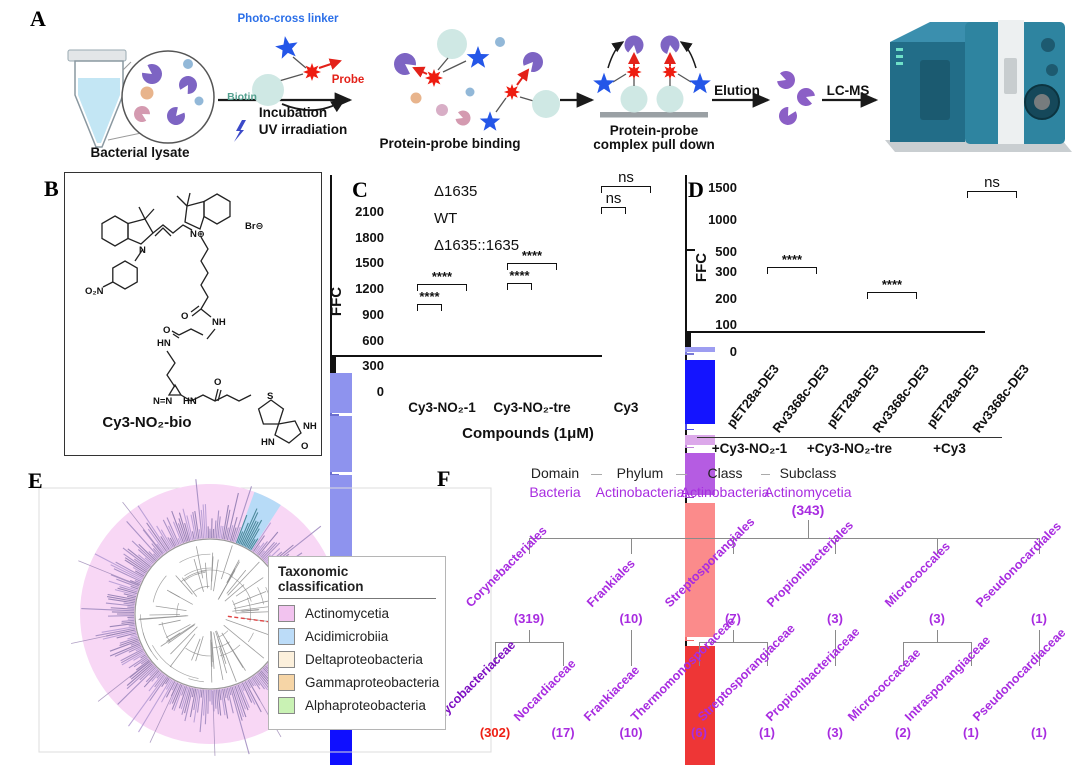  What do you see at coordinates (334, 415) in the screenshot?
I see `c-error-cap` at bounding box center [334, 415].